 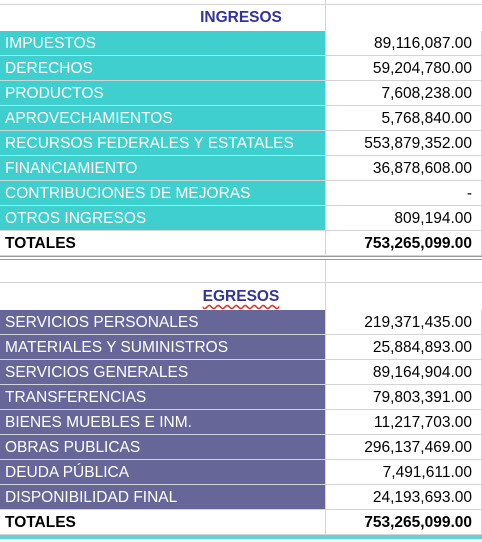 What do you see at coordinates (404, 372) in the screenshot?
I see `row-value: 89,164,904.00` at bounding box center [404, 372].